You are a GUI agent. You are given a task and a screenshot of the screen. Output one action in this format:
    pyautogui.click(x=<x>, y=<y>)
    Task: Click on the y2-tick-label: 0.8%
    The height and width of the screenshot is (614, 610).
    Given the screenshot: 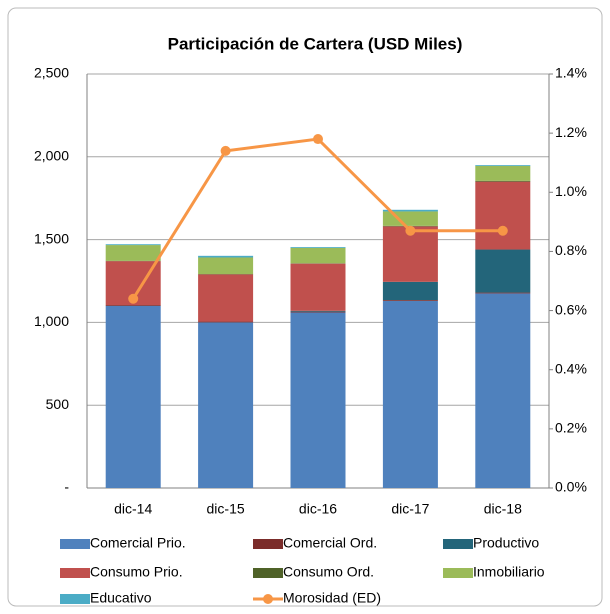 What is the action you would take?
    pyautogui.click(x=571, y=250)
    